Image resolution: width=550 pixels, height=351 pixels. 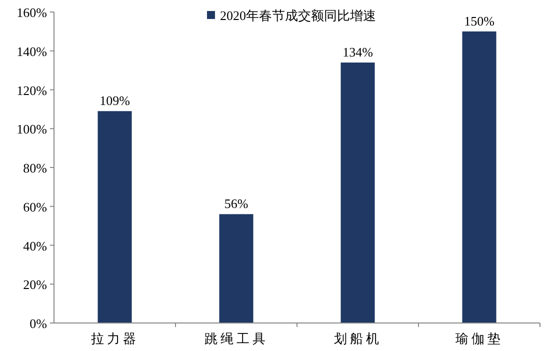 What do you see at coordinates (35, 206) in the screenshot?
I see `y-tick-label: 60%` at bounding box center [35, 206].